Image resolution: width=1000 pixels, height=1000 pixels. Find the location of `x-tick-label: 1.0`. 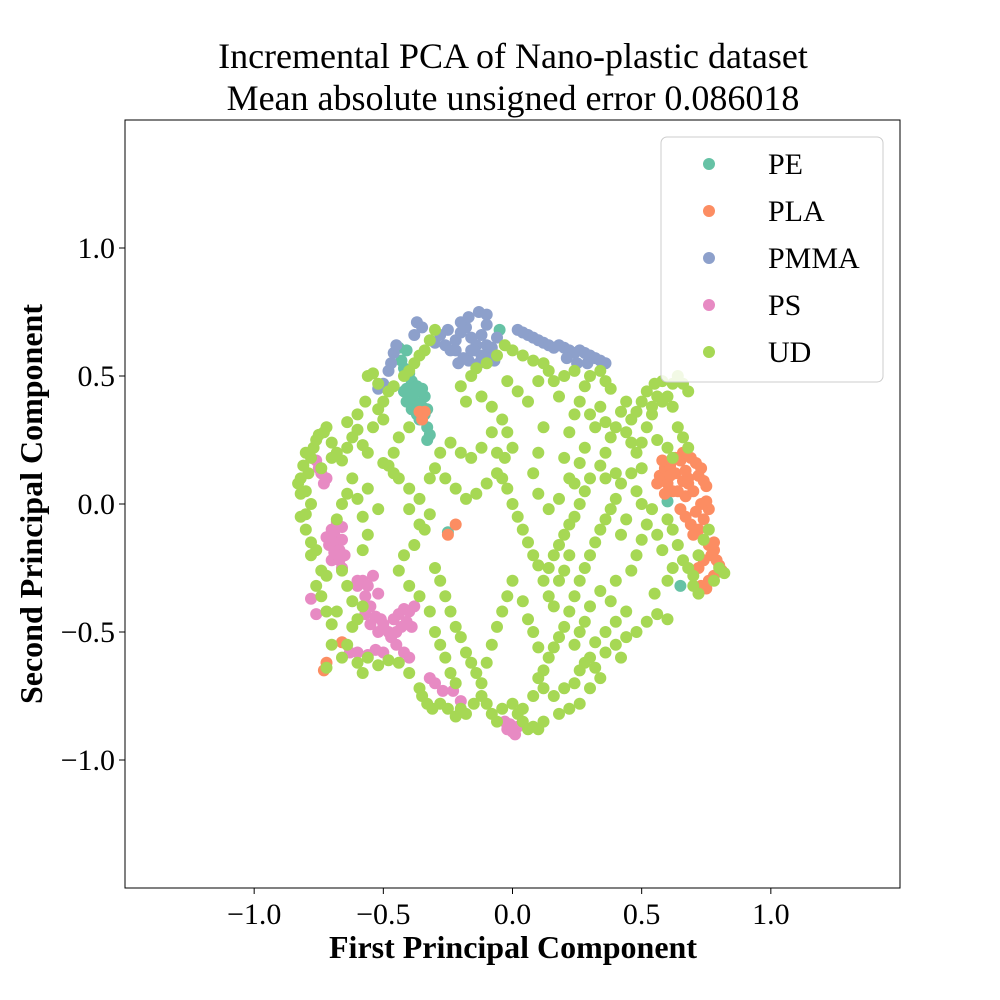

x-tick-label: 1.0 is located at coordinates (771, 914).